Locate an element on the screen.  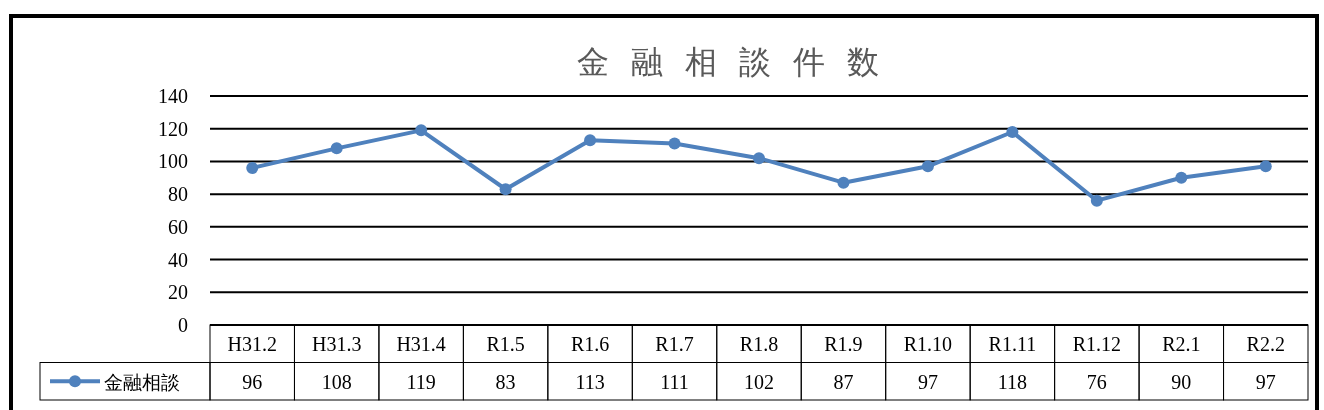
x-tick-label: H31.2 is located at coordinates (252, 344).